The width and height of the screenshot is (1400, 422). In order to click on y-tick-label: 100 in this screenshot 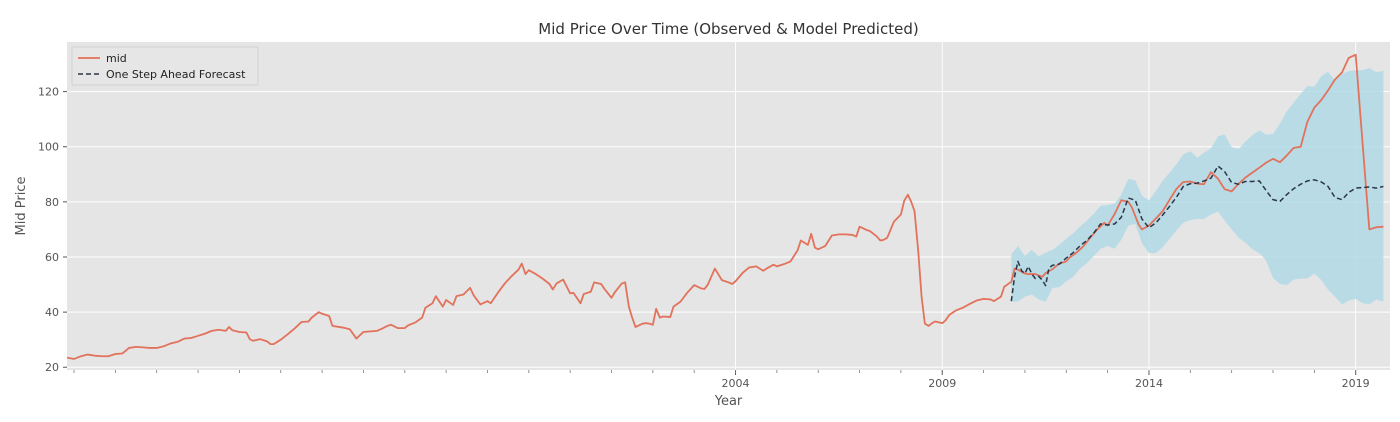, I will do `click(48, 147)`.